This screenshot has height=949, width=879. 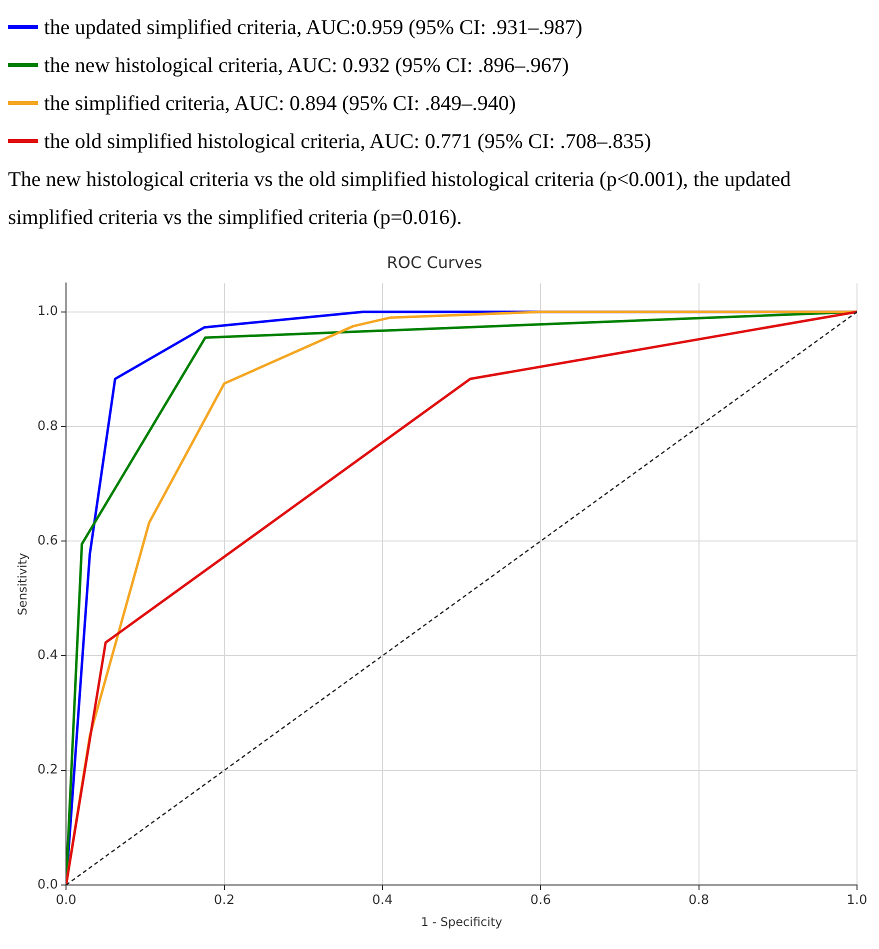 What do you see at coordinates (400, 198) in the screenshot?
I see `text: The new histological criteria vs the old simplified histological criteria (p<0.001), the updated simplified criteria vs the simplified criteria (p=0.016).` at bounding box center [400, 198].